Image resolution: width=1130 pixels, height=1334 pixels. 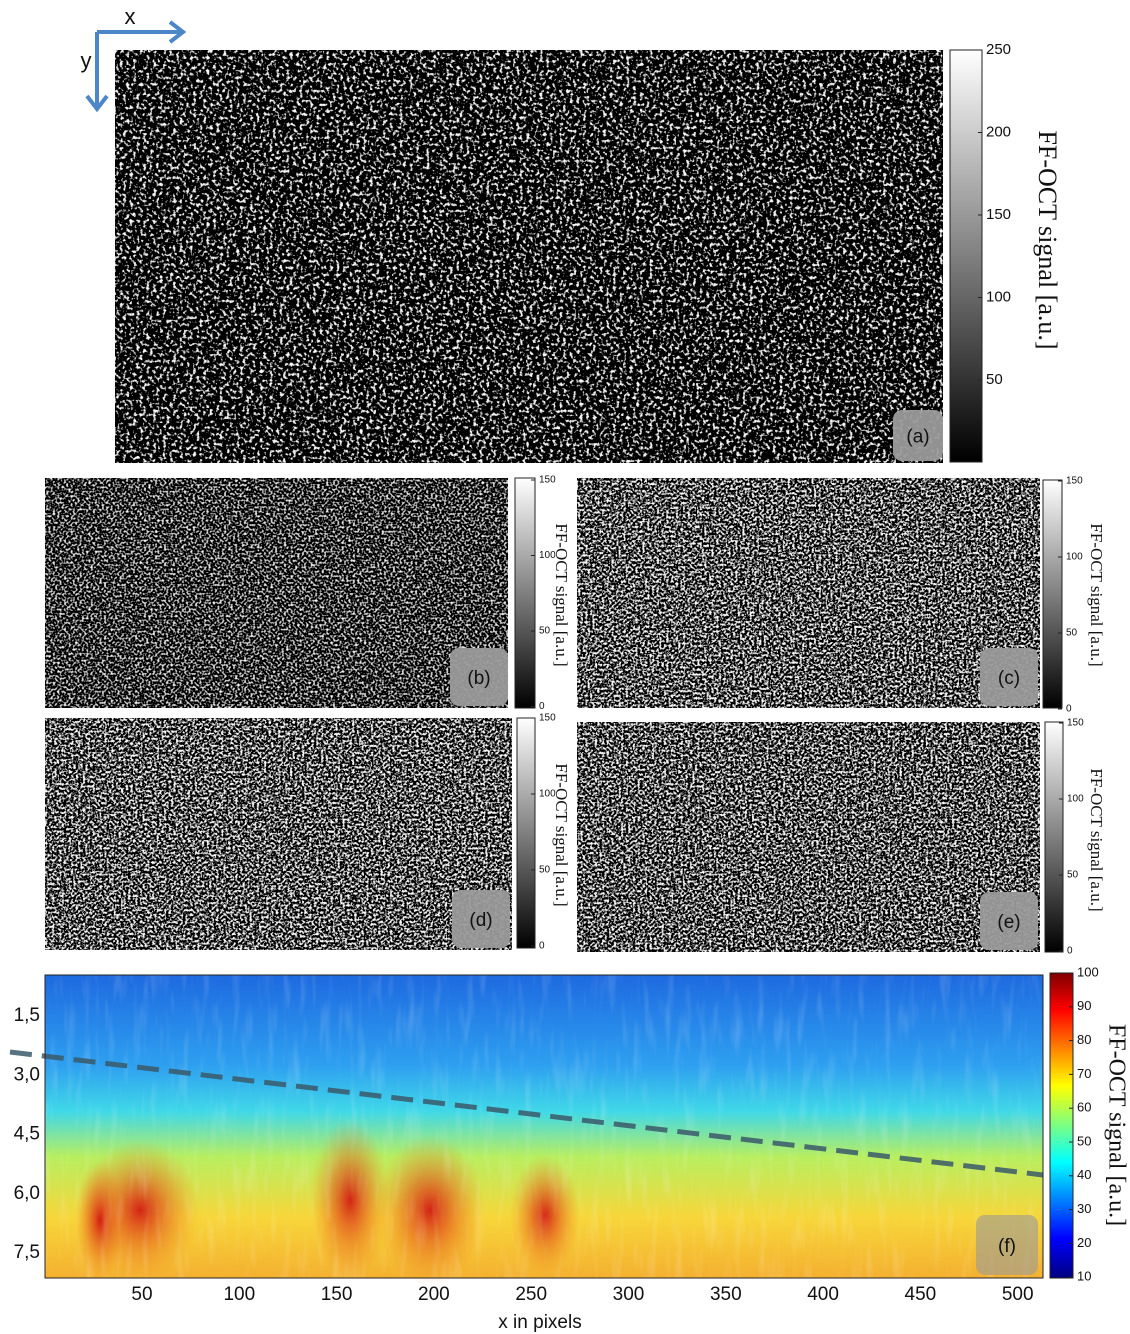 What do you see at coordinates (998, 49) in the screenshot?
I see `colorbar-tick-label: 250` at bounding box center [998, 49].